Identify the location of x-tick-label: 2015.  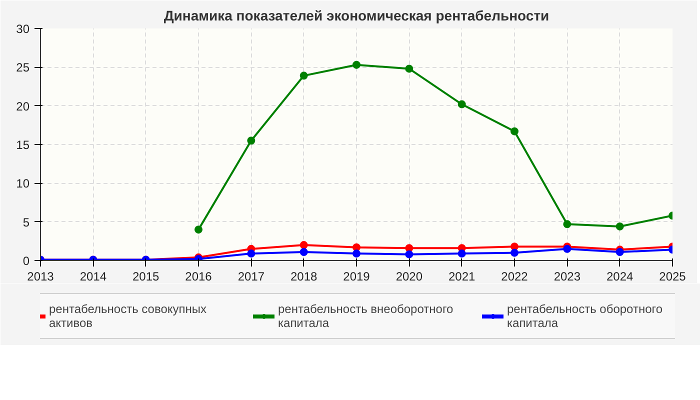
(146, 277).